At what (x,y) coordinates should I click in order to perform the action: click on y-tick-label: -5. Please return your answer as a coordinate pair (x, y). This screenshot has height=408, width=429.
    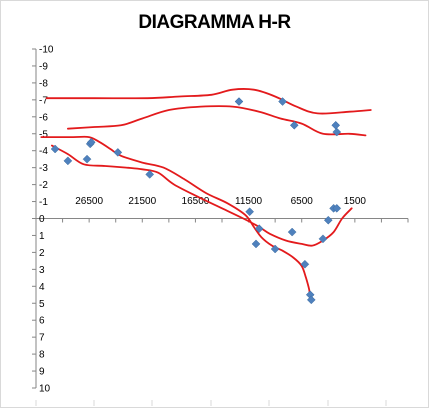
    Looking at the image, I should click on (43, 134).